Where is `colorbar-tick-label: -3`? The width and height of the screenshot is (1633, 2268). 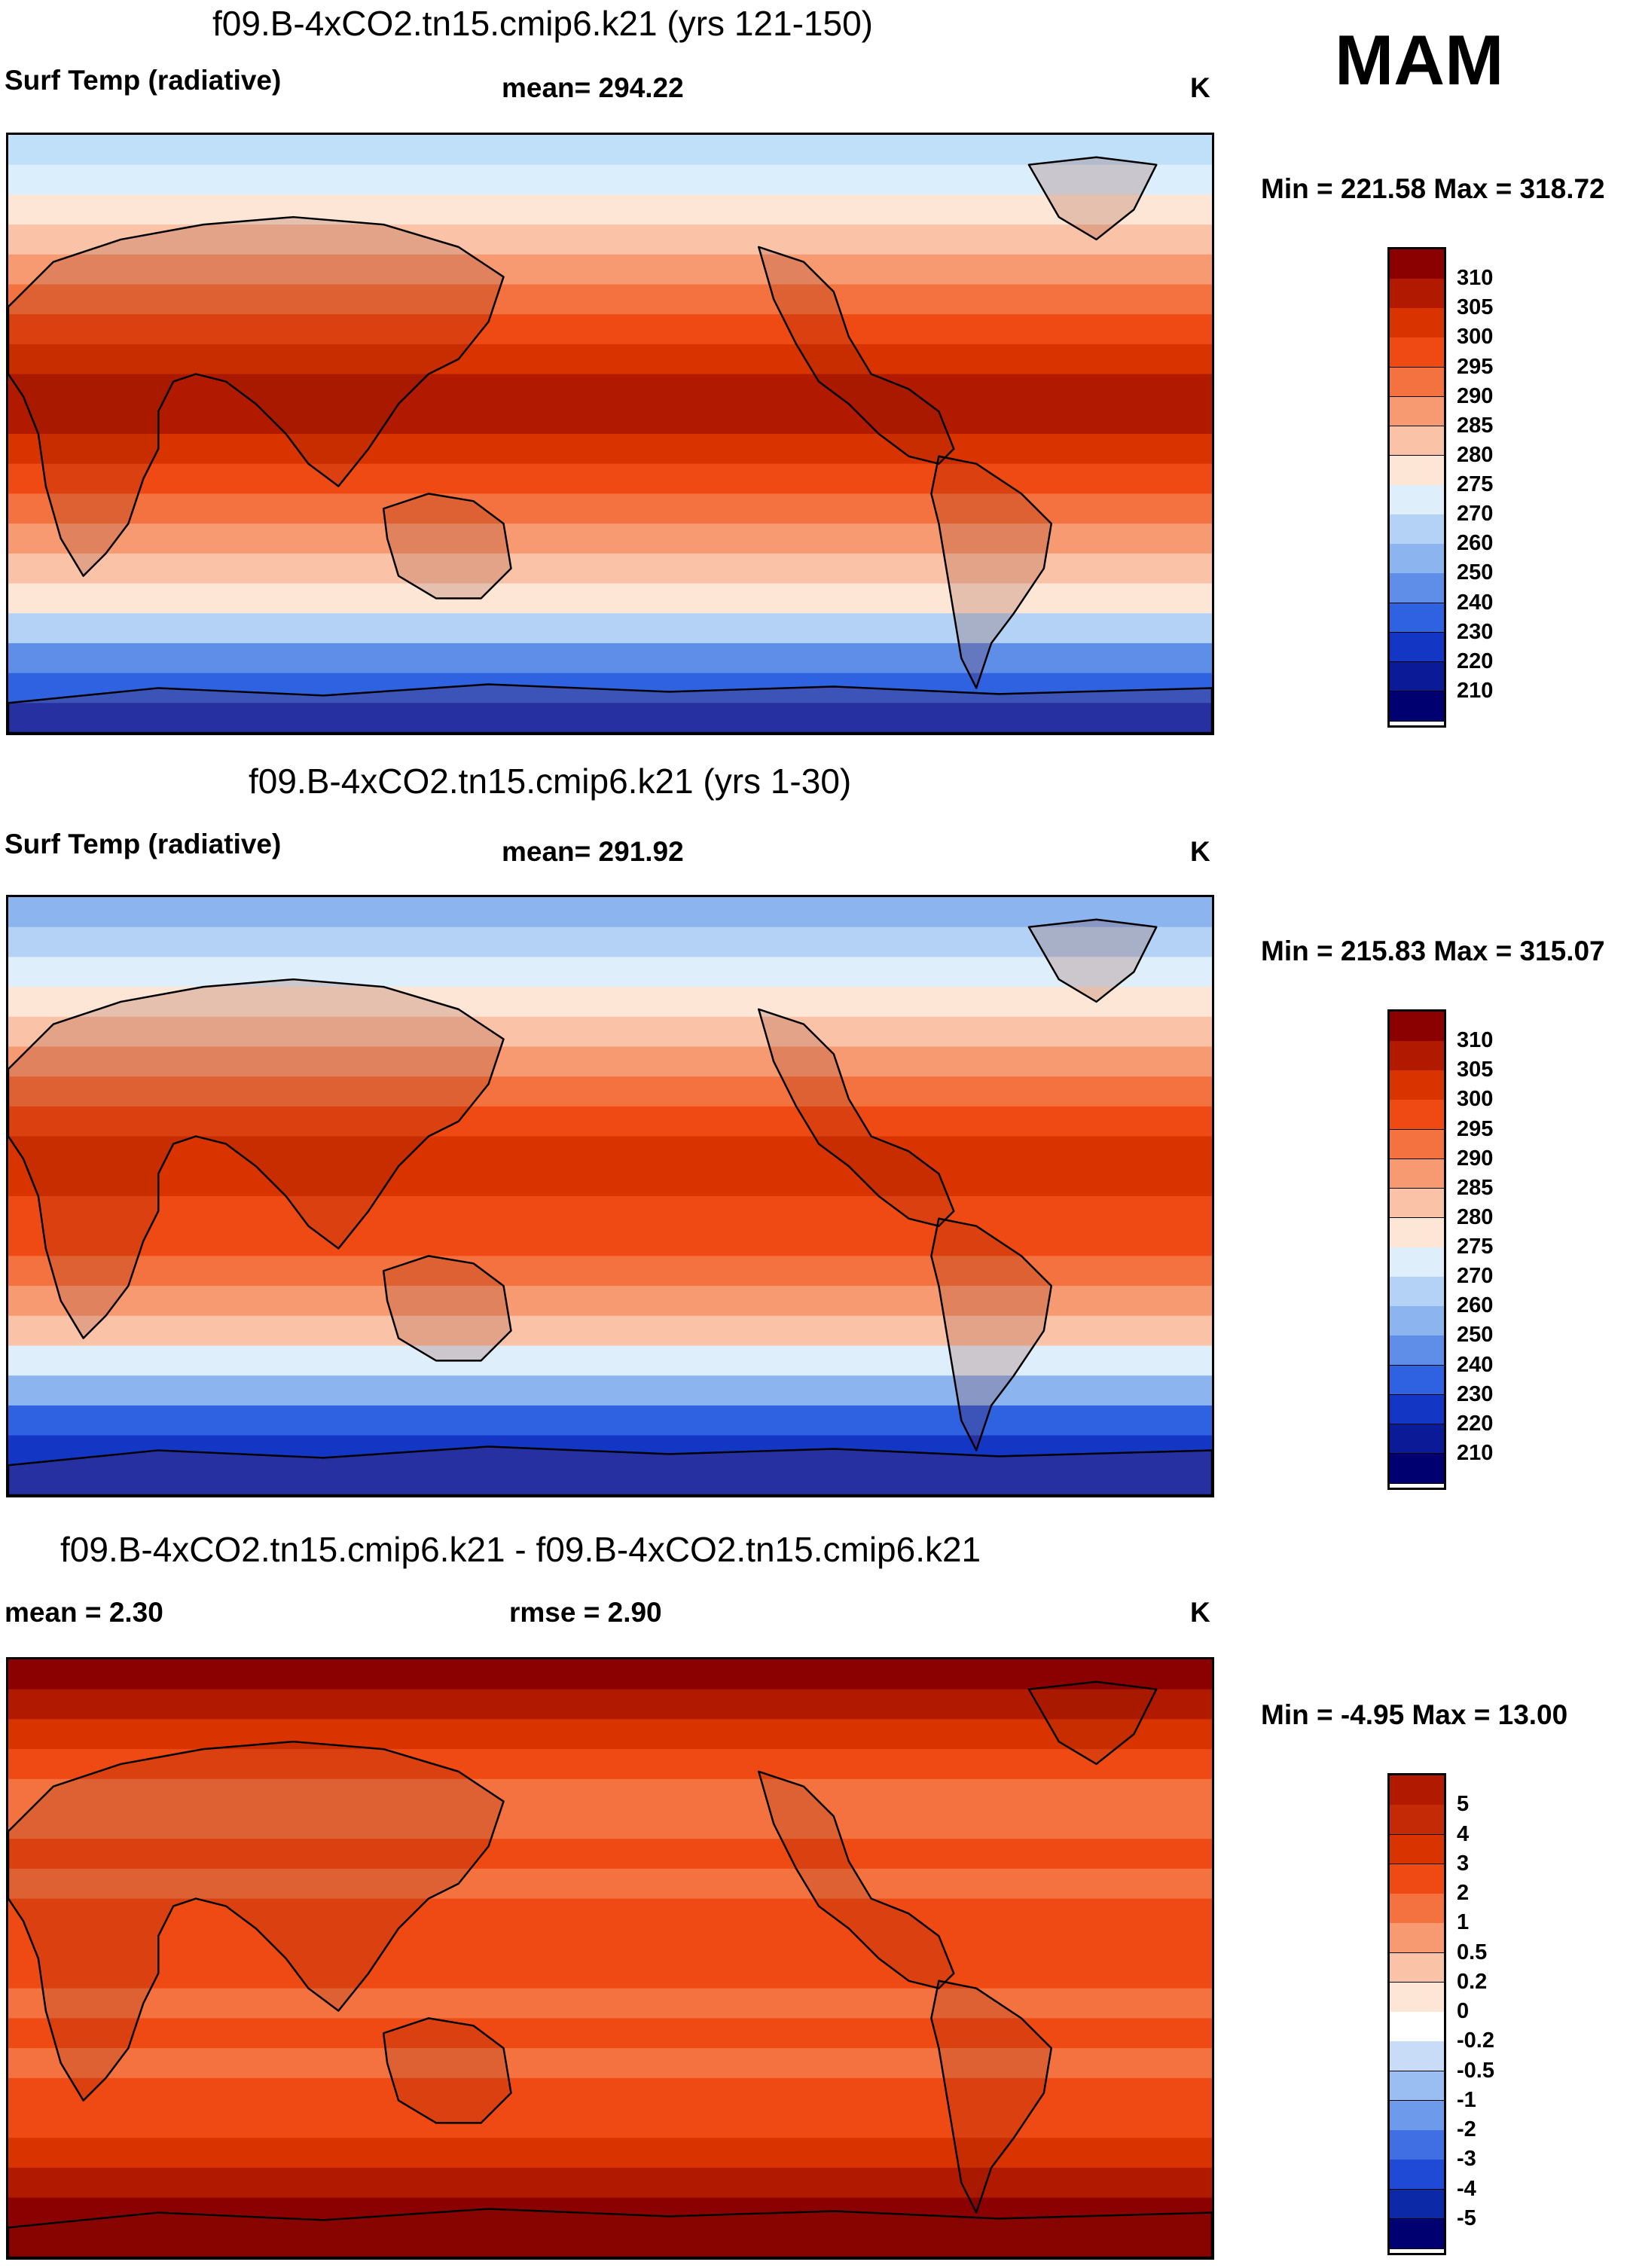
colorbar-tick-label: -3 is located at coordinates (1466, 2159).